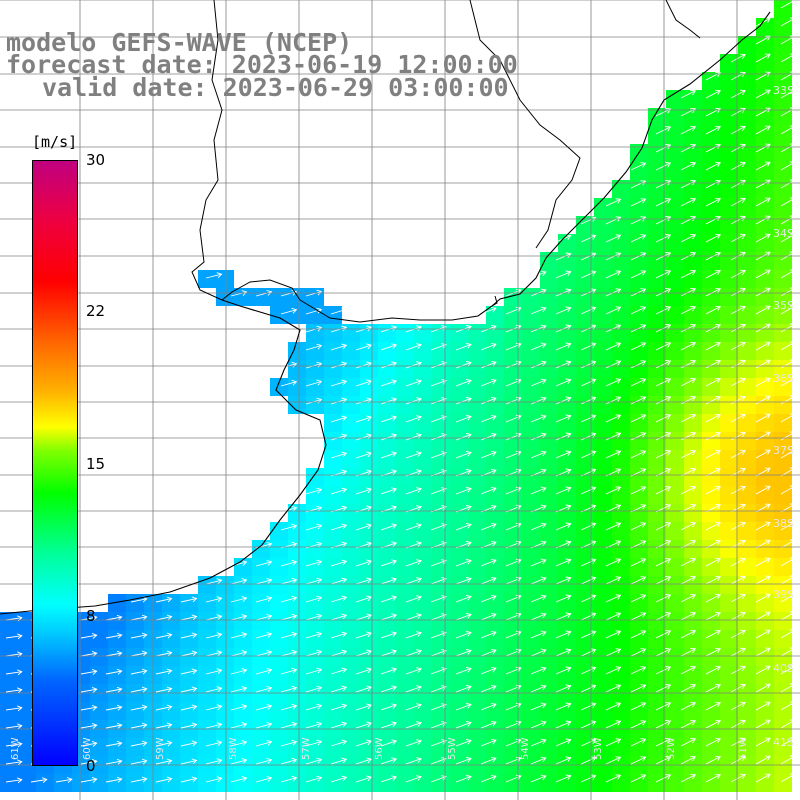  I want to click on lat-label: 36S, so click(783, 378).